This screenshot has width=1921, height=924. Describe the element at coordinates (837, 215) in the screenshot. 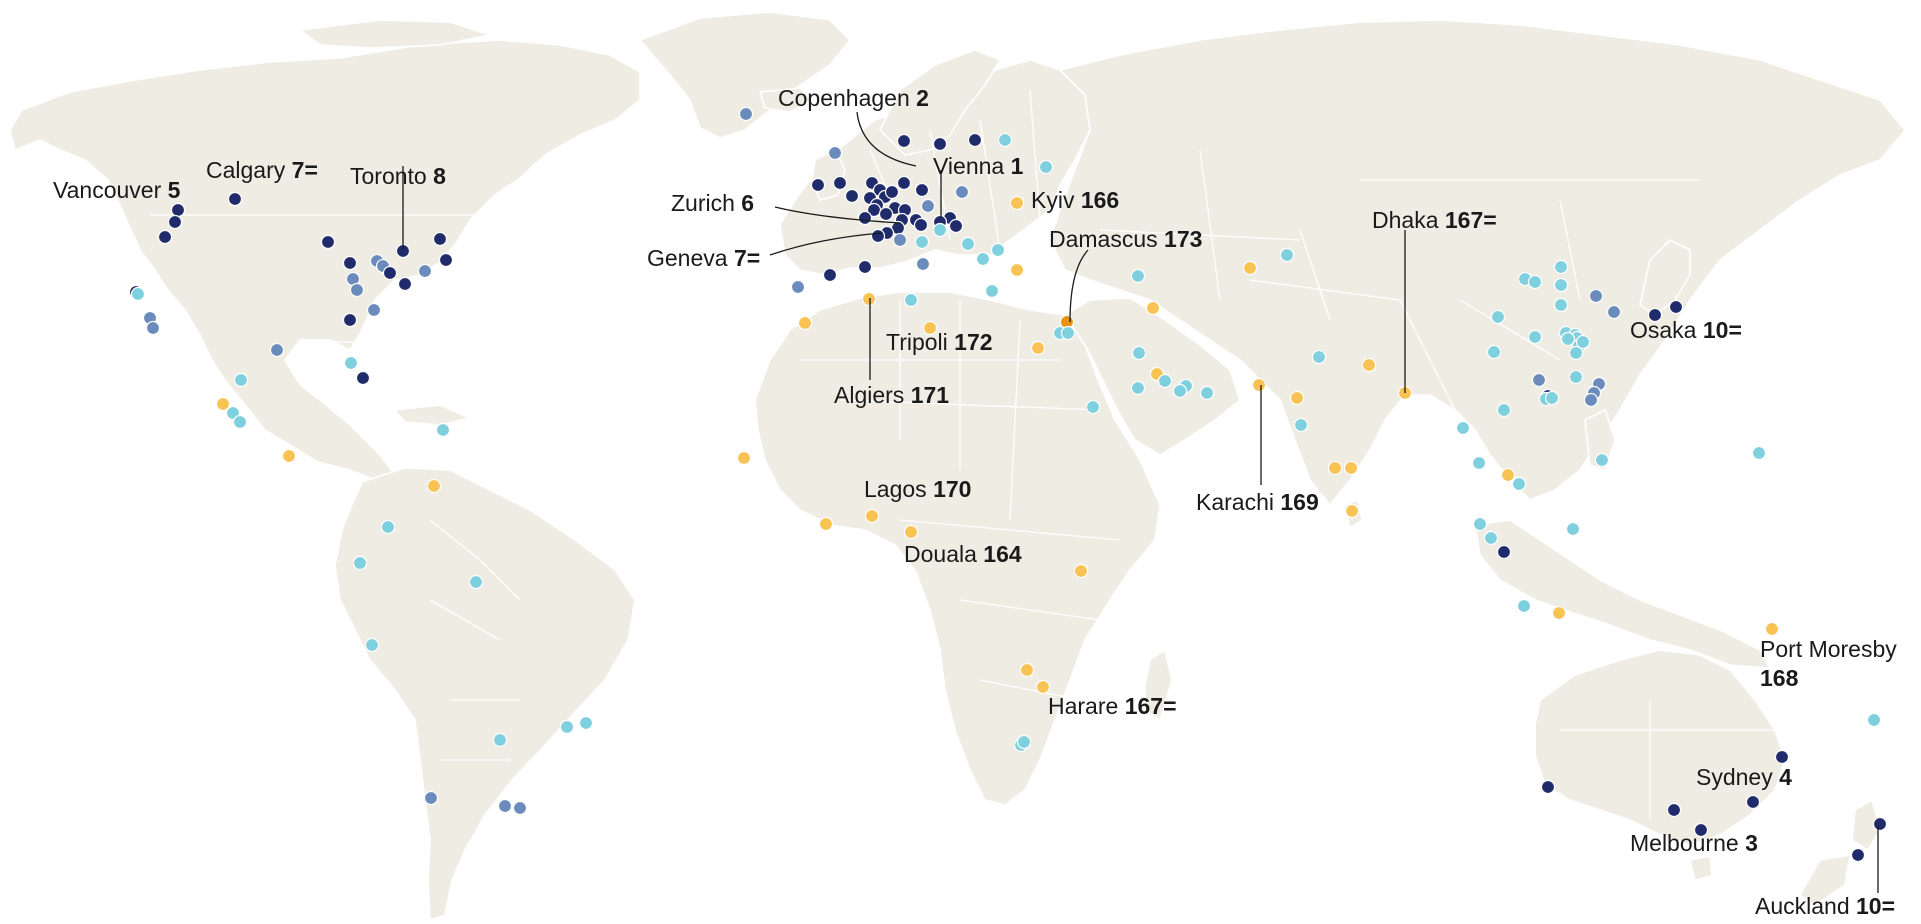

I see `leader-zurich` at that location.